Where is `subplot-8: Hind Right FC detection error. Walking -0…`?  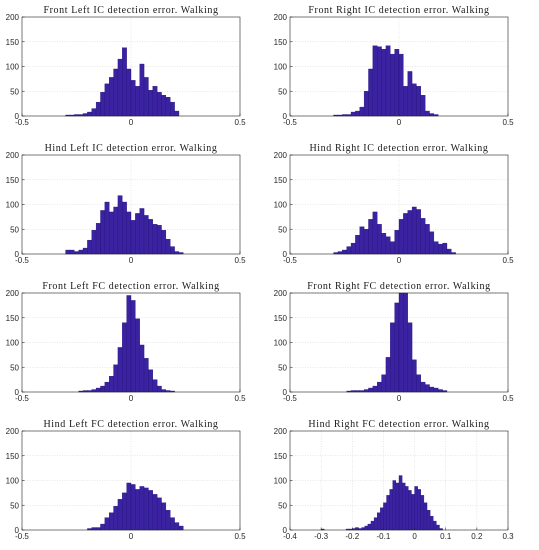
subplot-8: Hind Right FC detection error. Walking -0… is located at coordinates (394, 480).